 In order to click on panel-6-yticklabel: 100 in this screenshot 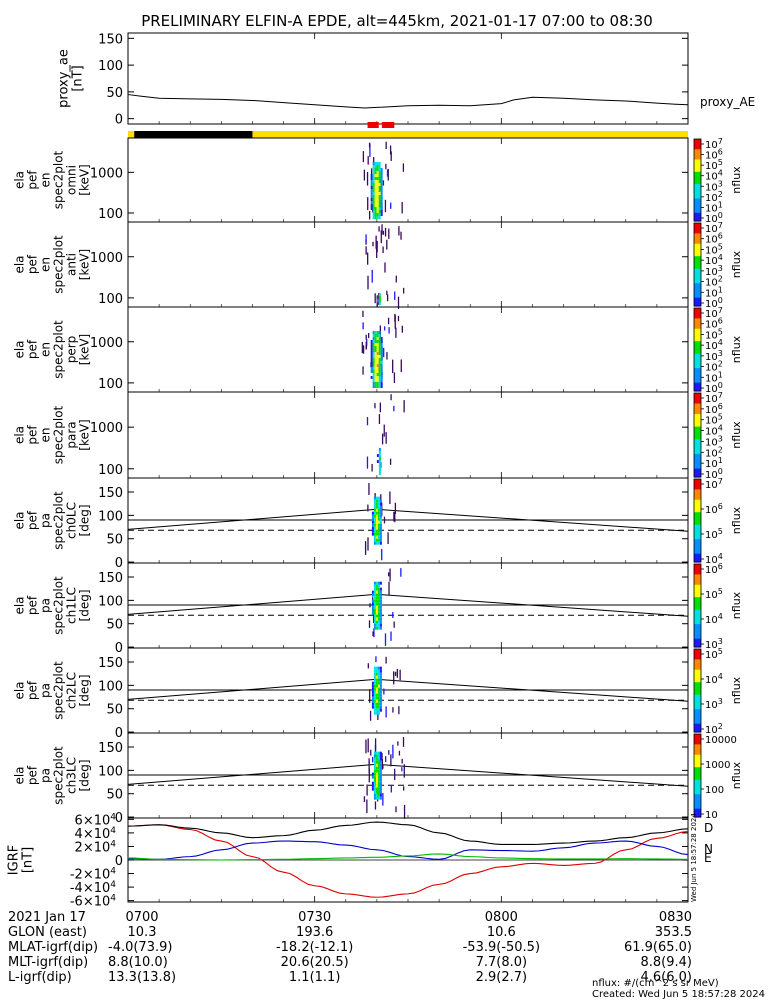, I will do `click(110, 601)`.